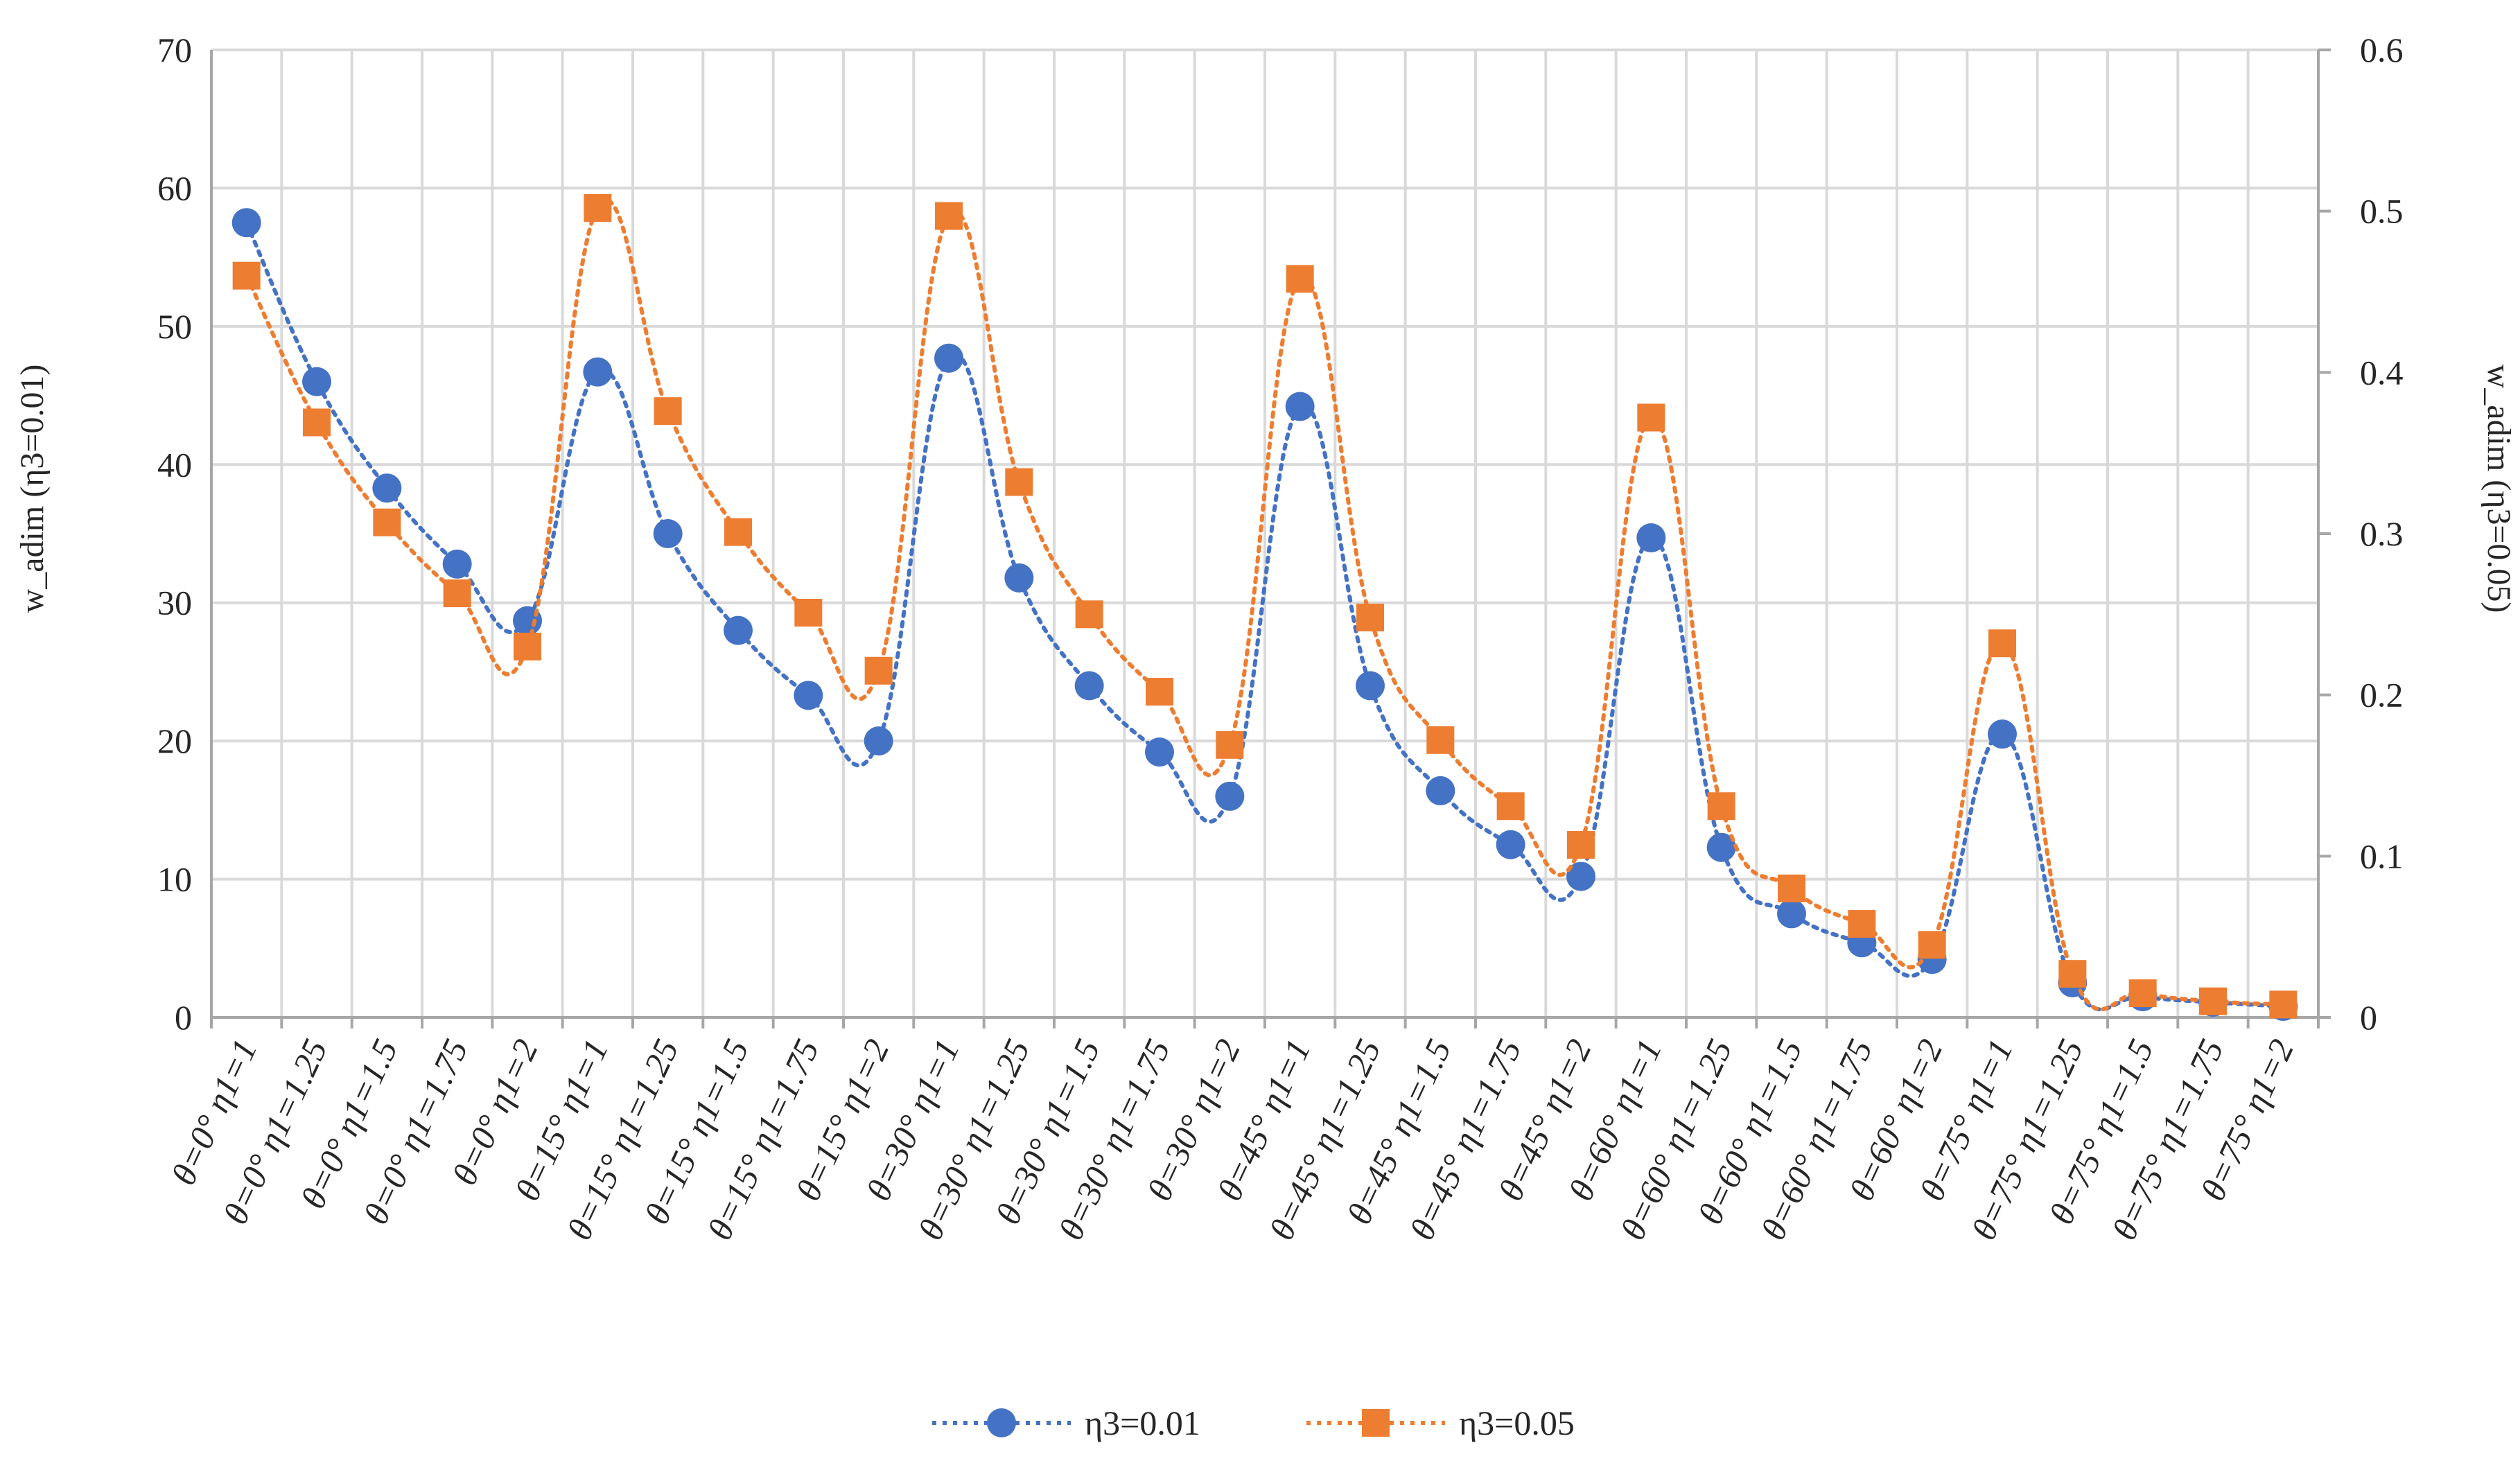  Describe the element at coordinates (2382, 372) in the screenshot. I see `right-tick-label: 0.4` at that location.